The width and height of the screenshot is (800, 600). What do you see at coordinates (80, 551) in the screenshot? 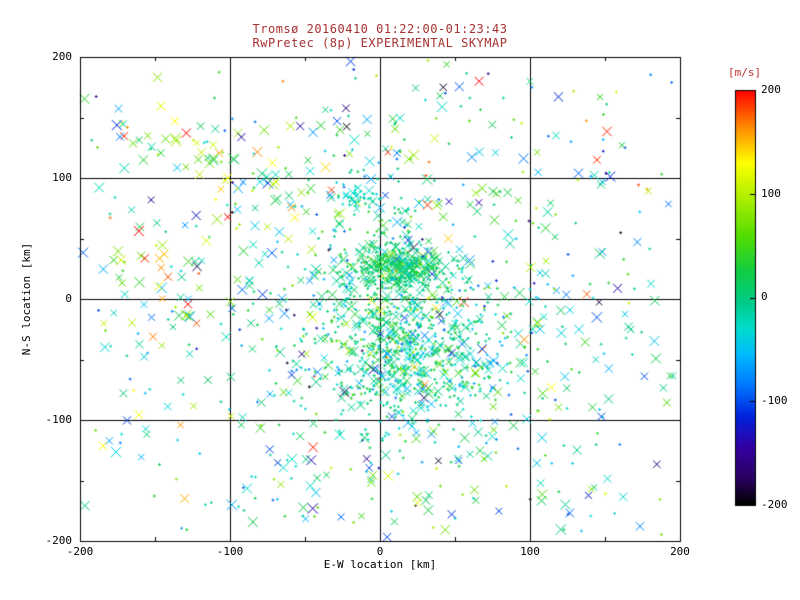
I see `x-tick-label: -200` at bounding box center [80, 551].